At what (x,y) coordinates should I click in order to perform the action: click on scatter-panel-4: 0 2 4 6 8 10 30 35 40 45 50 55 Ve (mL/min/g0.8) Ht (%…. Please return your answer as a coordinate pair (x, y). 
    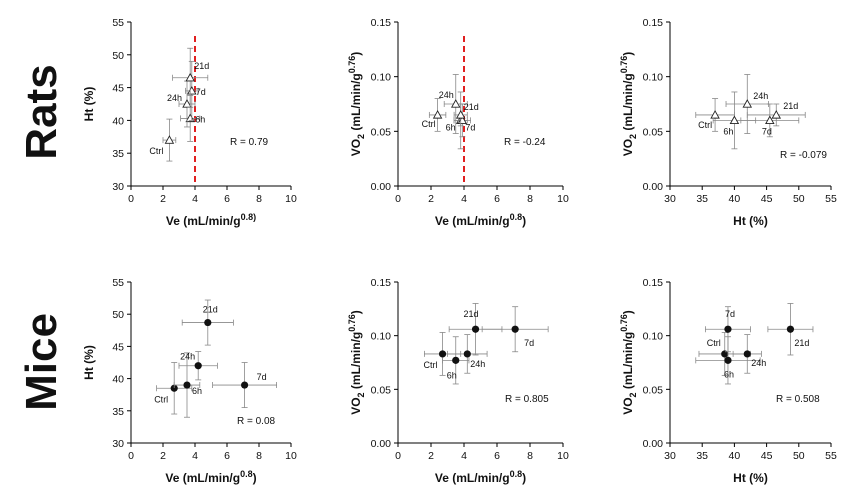
    Looking at the image, I should click on (189, 381).